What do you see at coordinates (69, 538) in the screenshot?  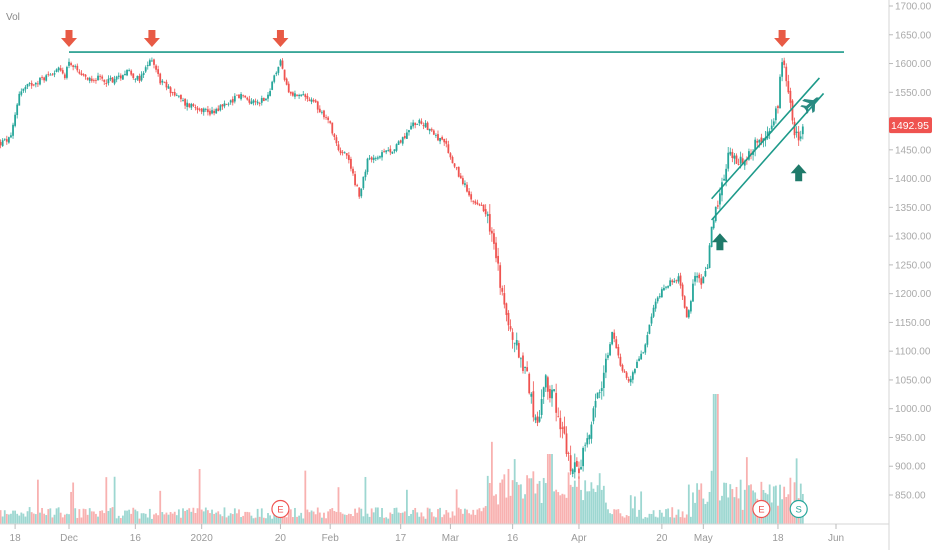 I see `x-tick-label: Dec` at bounding box center [69, 538].